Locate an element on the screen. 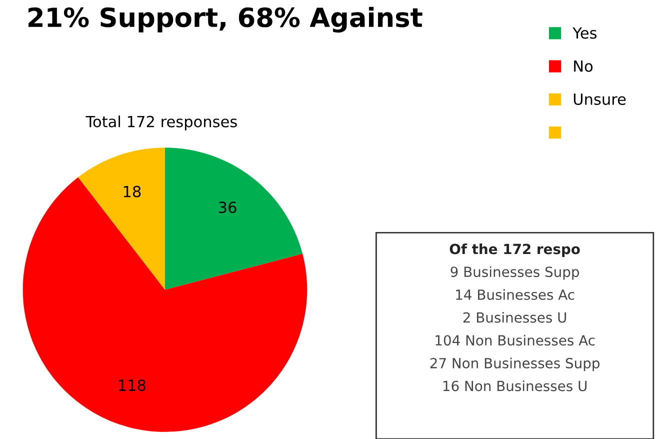 The height and width of the screenshot is (439, 660). text: Of the 172 respo is located at coordinates (515, 250).